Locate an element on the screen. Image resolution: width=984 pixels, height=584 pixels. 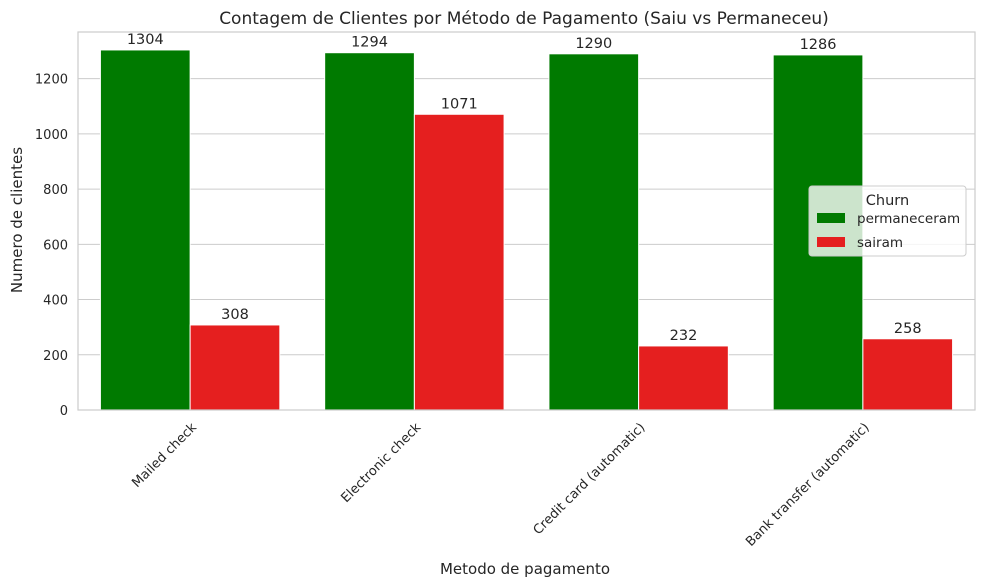
legend-title: Churn is located at coordinates (887, 201).